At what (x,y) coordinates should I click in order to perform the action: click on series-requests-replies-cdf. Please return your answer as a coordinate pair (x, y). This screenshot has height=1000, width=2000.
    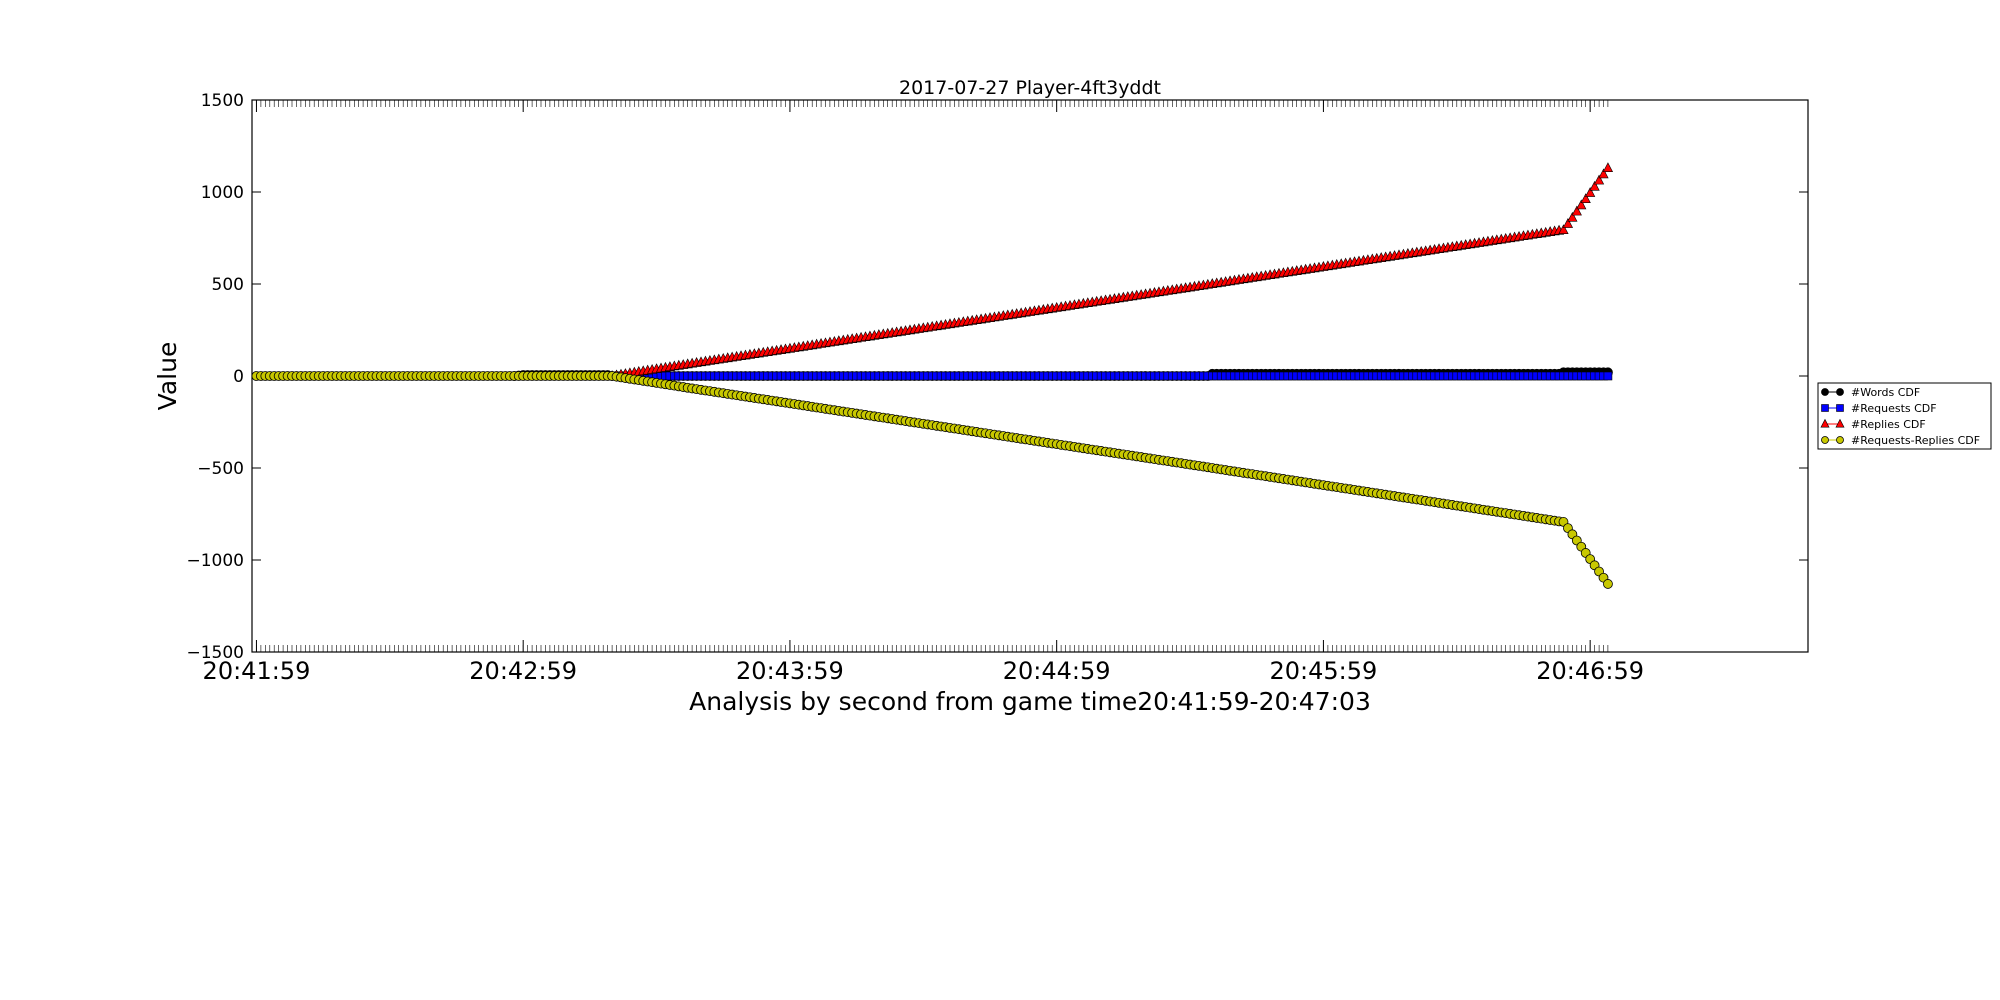
    Looking at the image, I should click on (932, 480).